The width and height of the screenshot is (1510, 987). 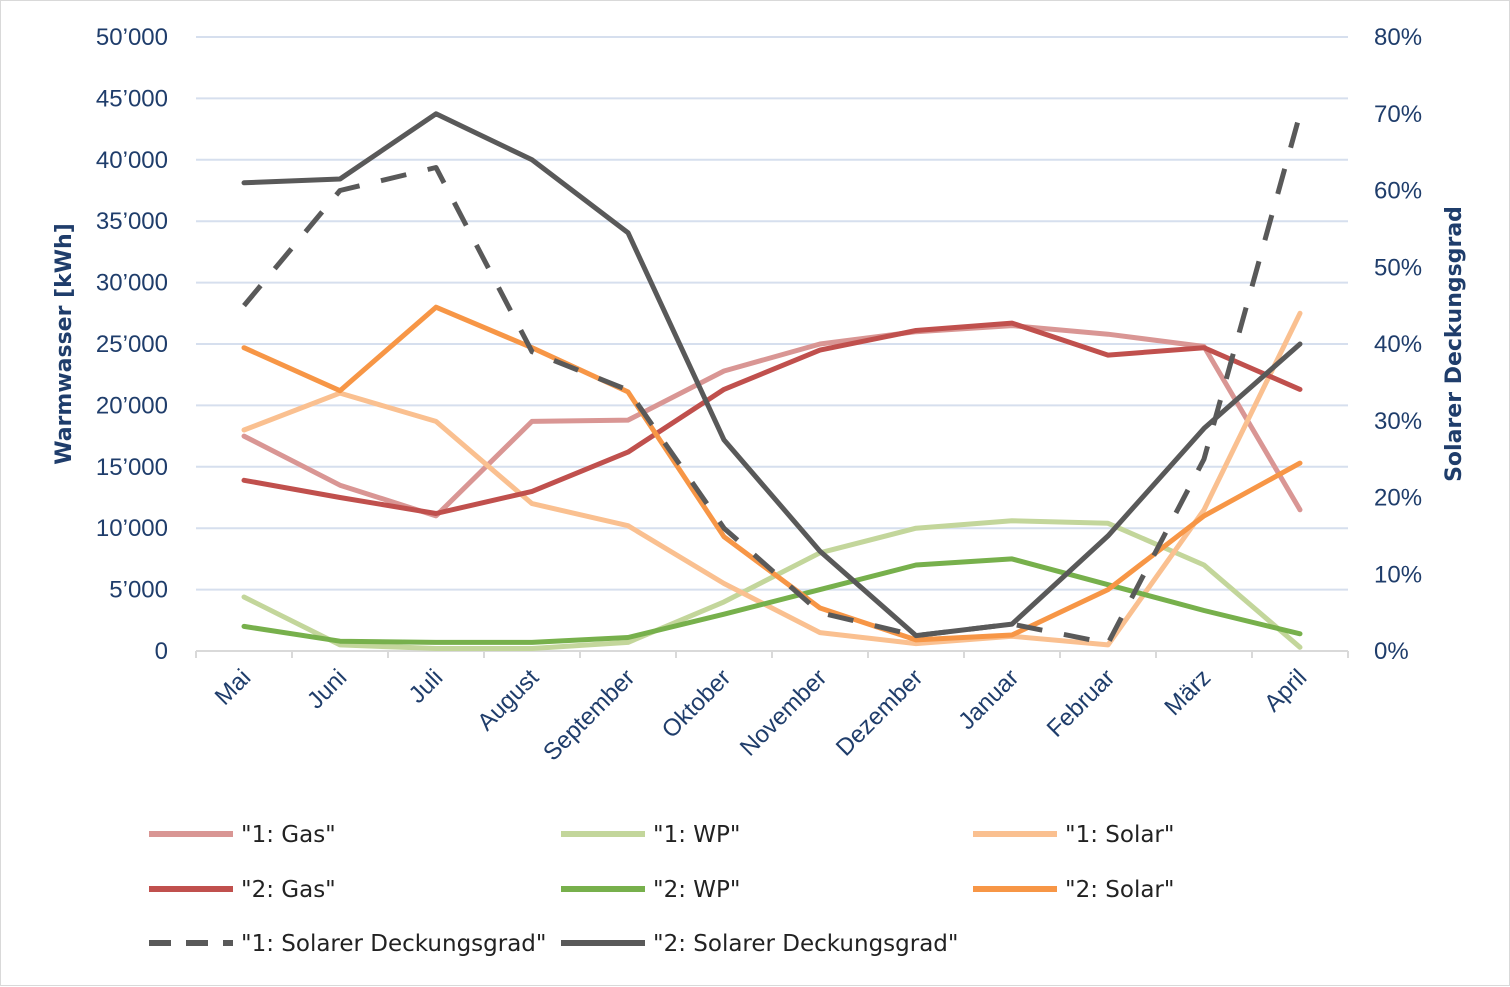 I want to click on x-tick-label: Januar, so click(x=988, y=699).